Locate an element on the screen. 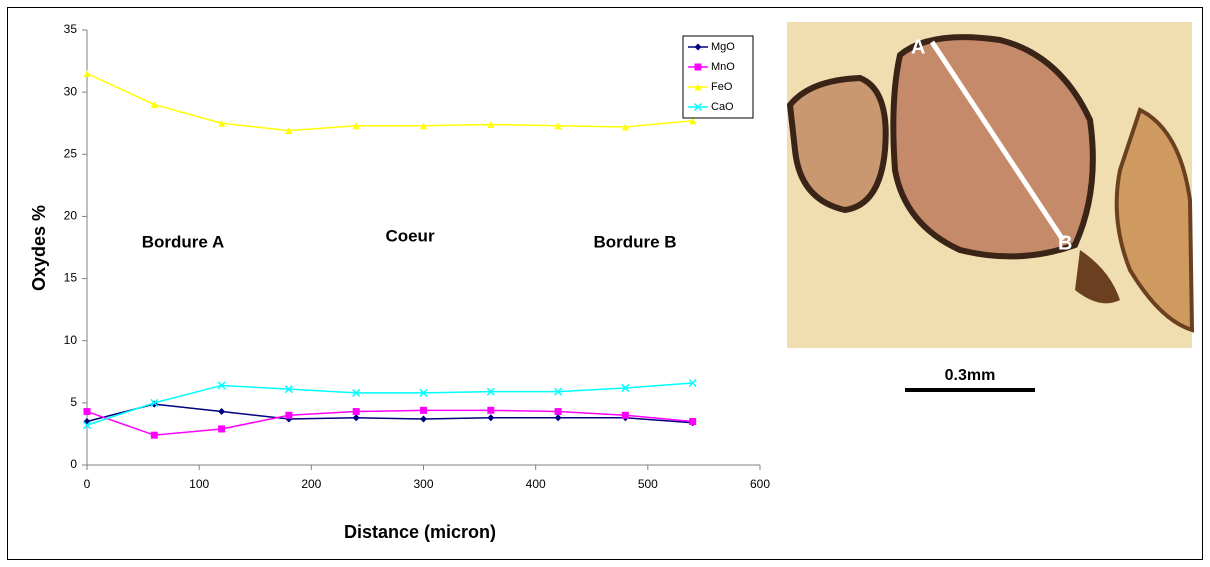 The height and width of the screenshot is (567, 1210). x-axis-label: Distance (micron) is located at coordinates (420, 532).